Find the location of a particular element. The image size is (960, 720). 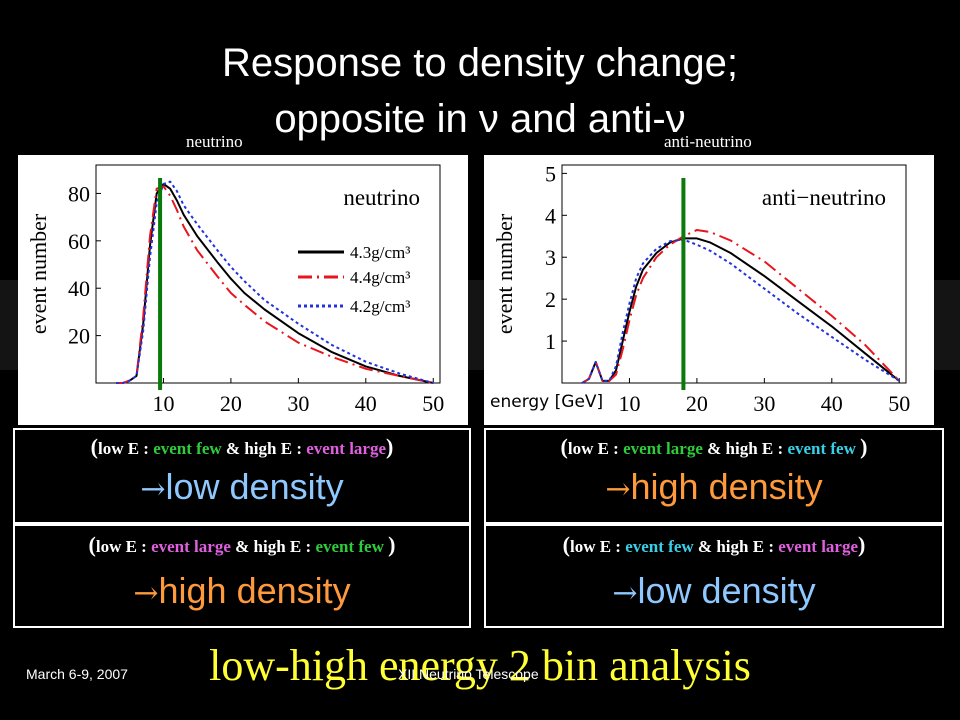

legend-label-1: 4.3g/cm³ is located at coordinates (380, 252).